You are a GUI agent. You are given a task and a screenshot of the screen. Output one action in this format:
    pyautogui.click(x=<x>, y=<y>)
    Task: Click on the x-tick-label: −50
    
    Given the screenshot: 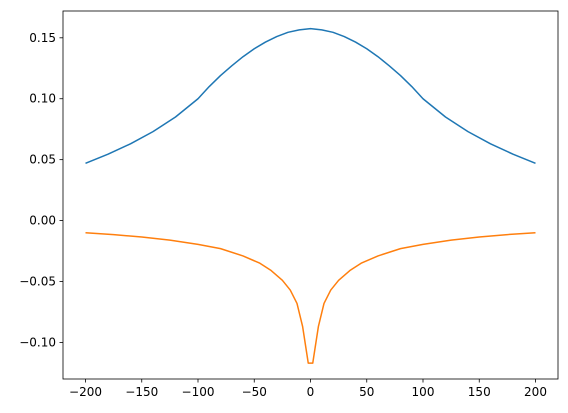 What is the action you would take?
    pyautogui.click(x=254, y=392)
    